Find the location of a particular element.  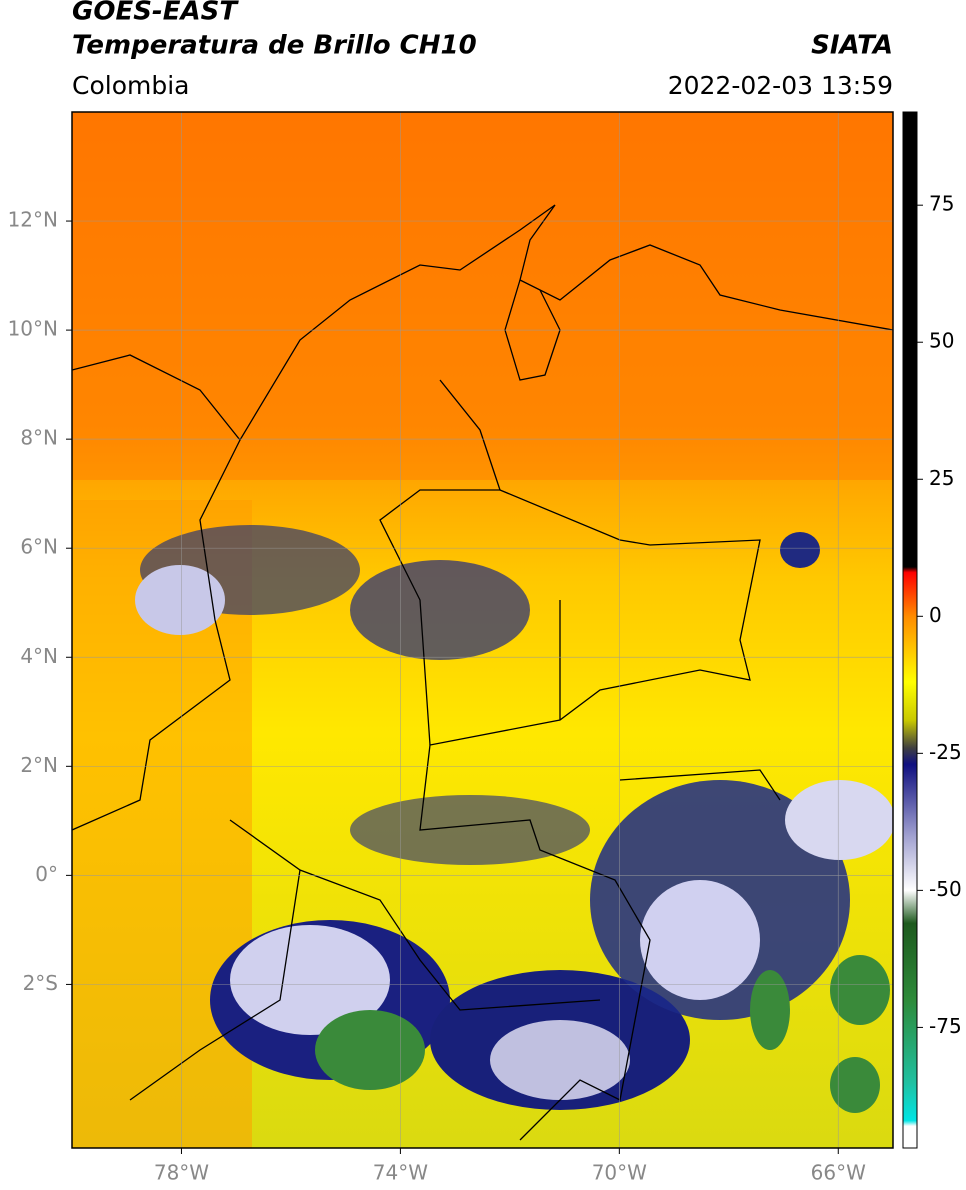

y-tick-label: 0° is located at coordinates (46, 874).